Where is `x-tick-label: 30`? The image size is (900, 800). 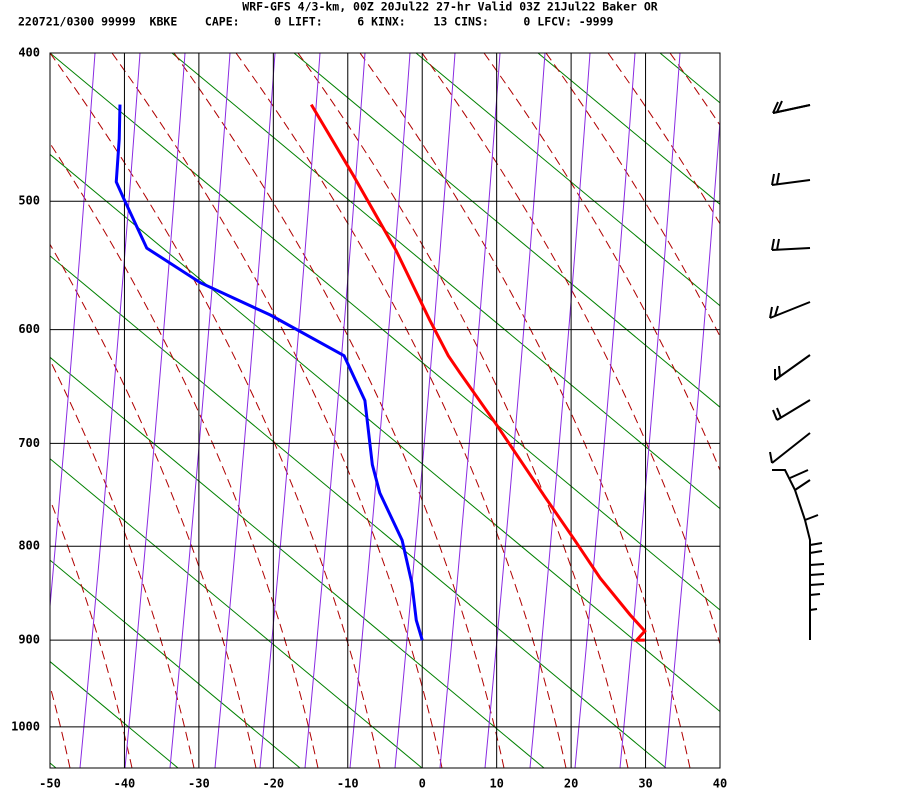
x-tick-label: 30 is located at coordinates (645, 784).